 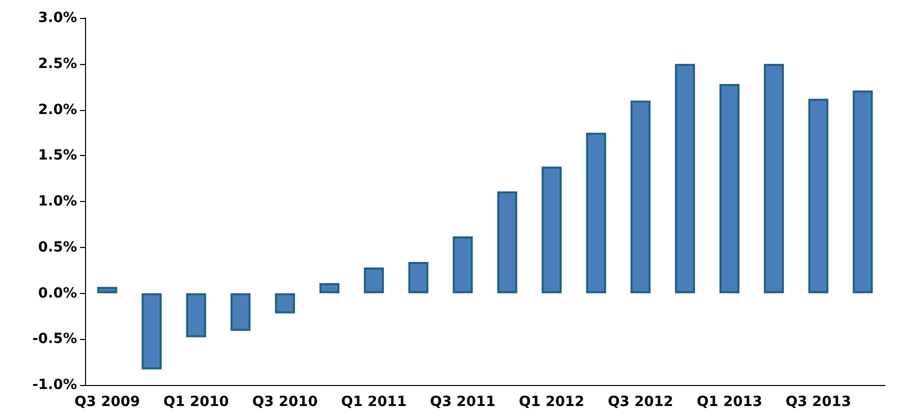 I want to click on x-tick-label: Q3 2013, so click(x=819, y=402).